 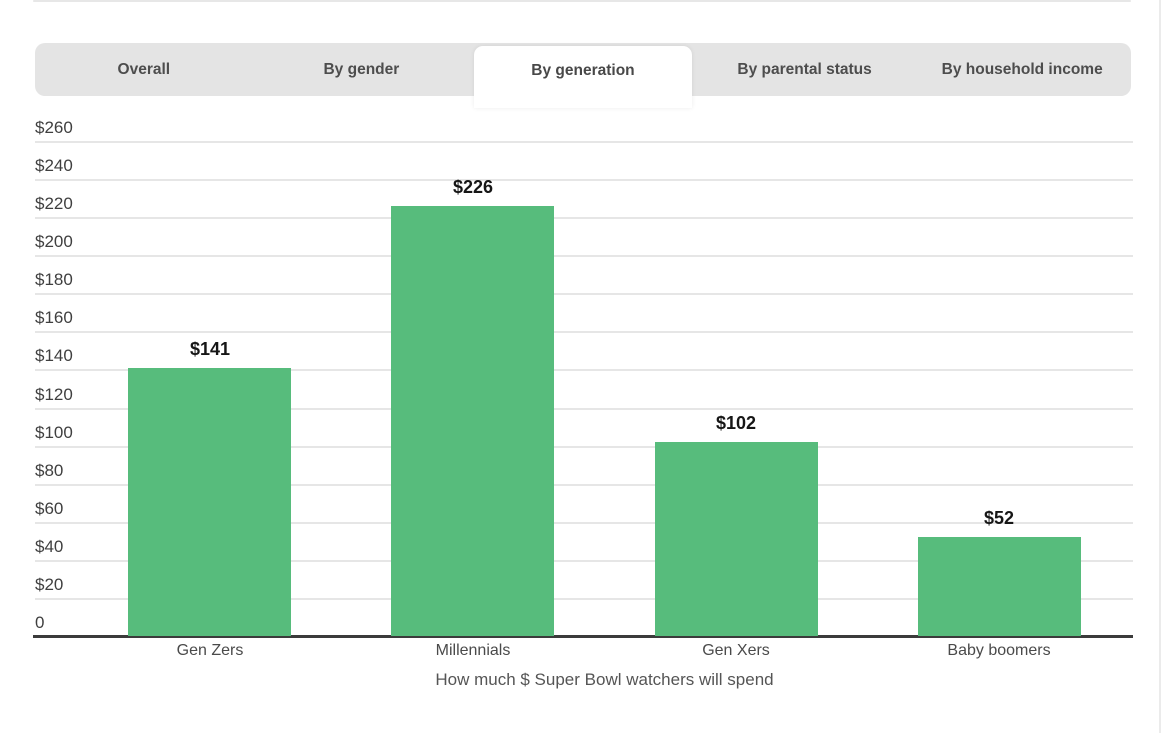 What do you see at coordinates (472, 421) in the screenshot?
I see `bar-millennials` at bounding box center [472, 421].